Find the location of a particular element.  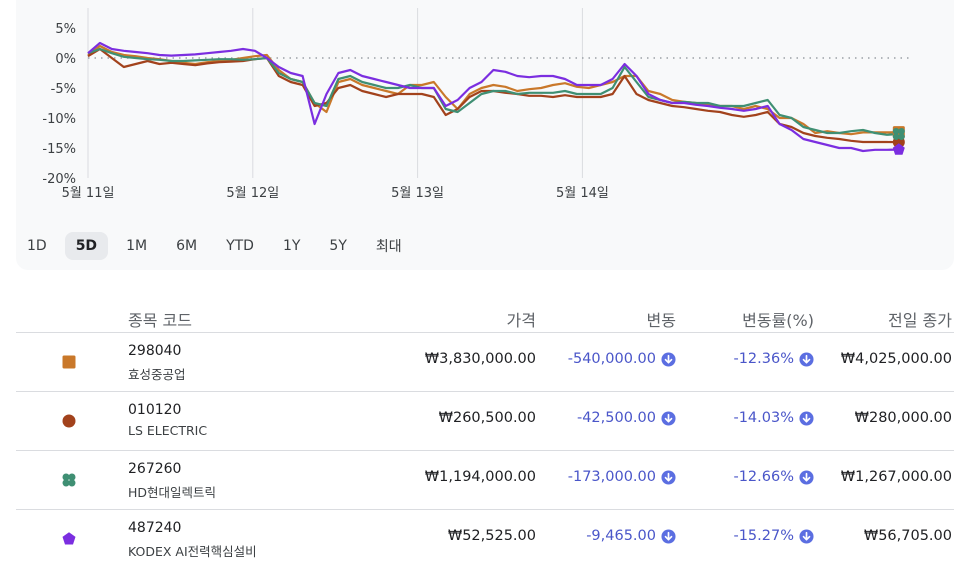

change-percent: -12.36% is located at coordinates (773, 359).